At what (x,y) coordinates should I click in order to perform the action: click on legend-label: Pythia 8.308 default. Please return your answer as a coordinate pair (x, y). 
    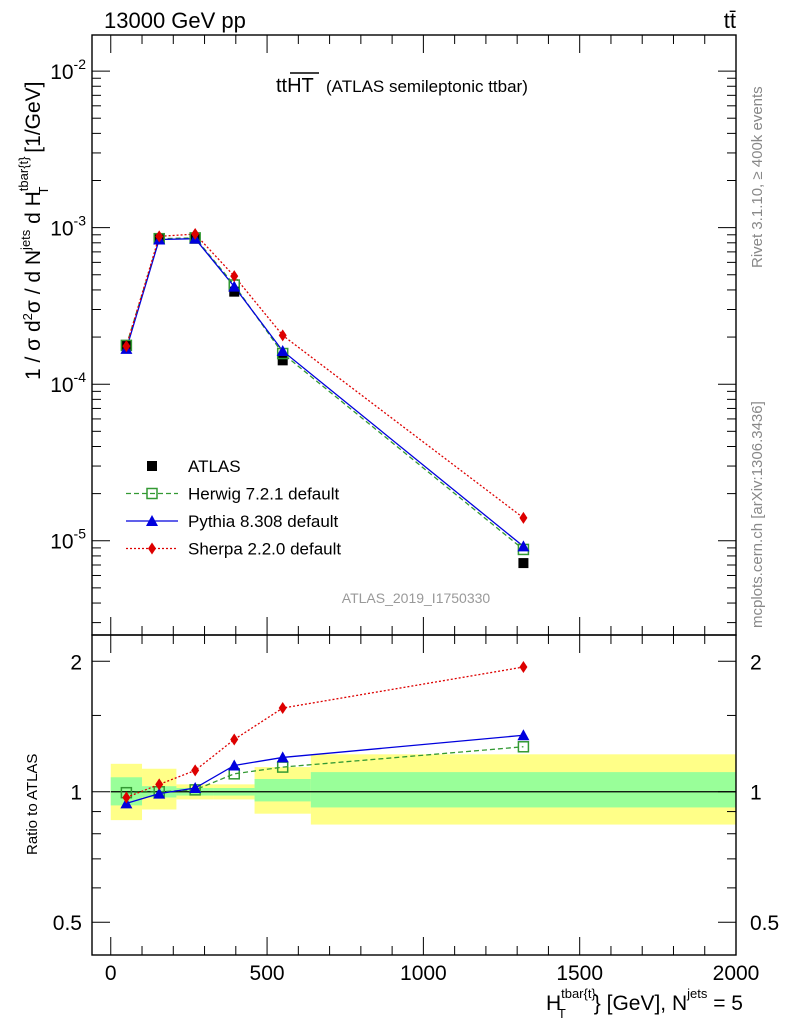
    Looking at the image, I should click on (263, 521).